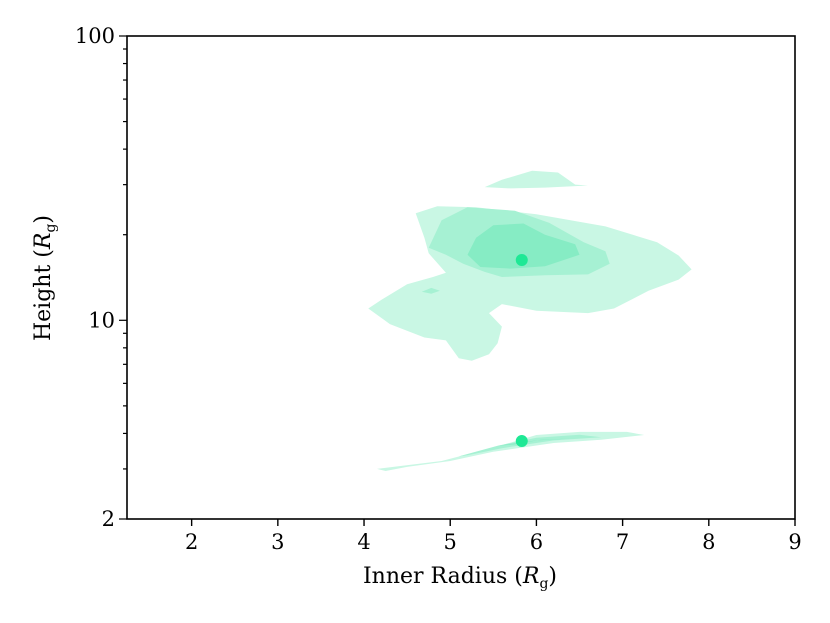  What do you see at coordinates (493, 536) in the screenshot?
I see `x-axis: 2 3 4 5 6 7 8 9` at bounding box center [493, 536].